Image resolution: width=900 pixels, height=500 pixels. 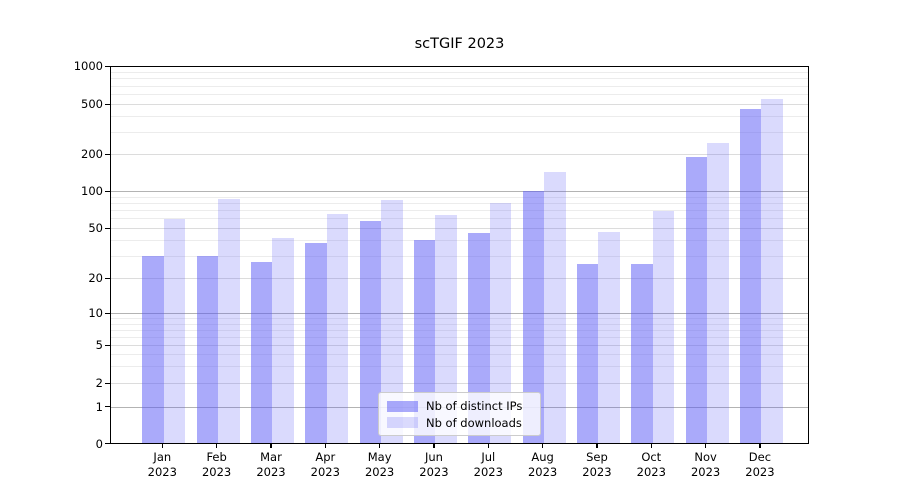 I want to click on bar-distinct-ips-mar-2023, so click(x=261, y=352).